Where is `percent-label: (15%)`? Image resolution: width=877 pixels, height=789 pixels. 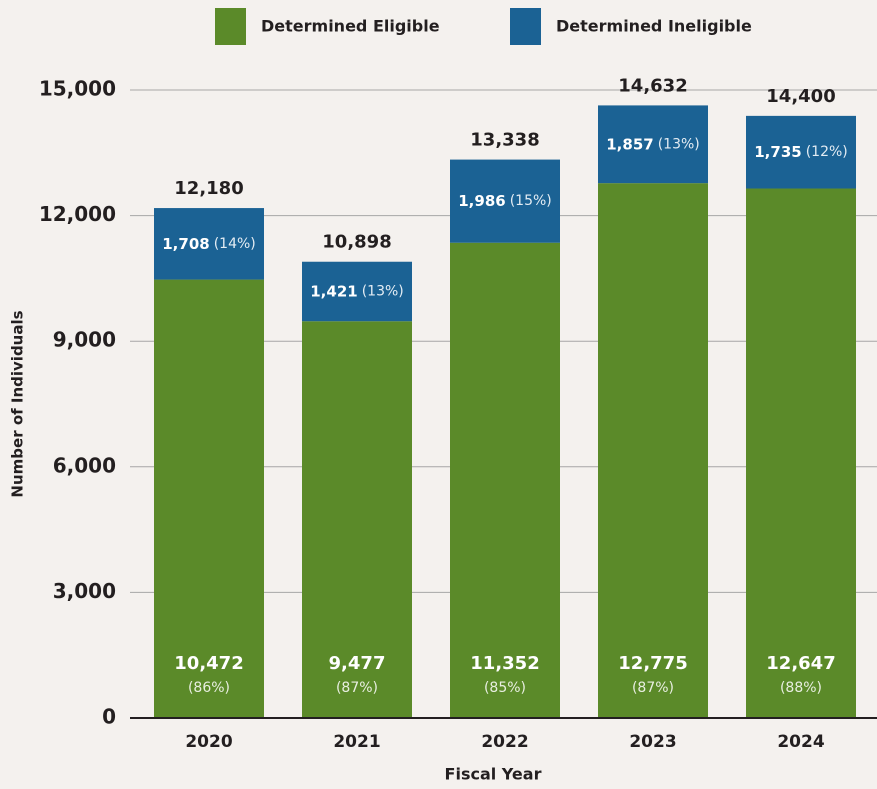
percent-label: (15%) is located at coordinates (531, 201).